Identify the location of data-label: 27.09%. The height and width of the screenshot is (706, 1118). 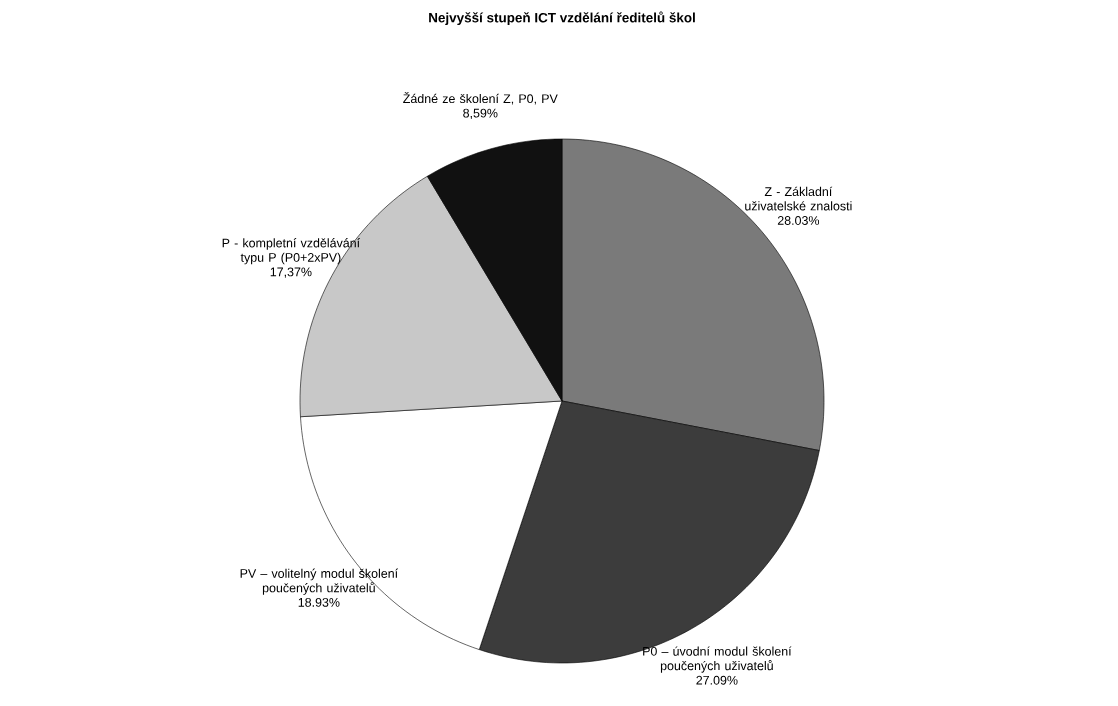
(717, 680).